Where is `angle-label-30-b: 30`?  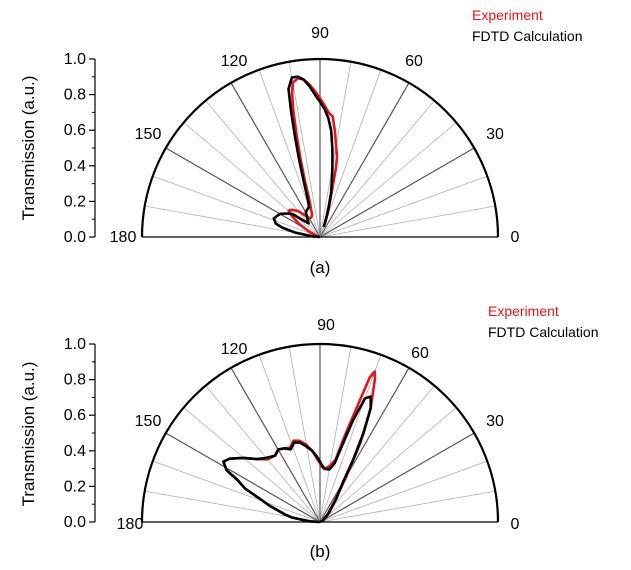
angle-label-30-b: 30 is located at coordinates (495, 421).